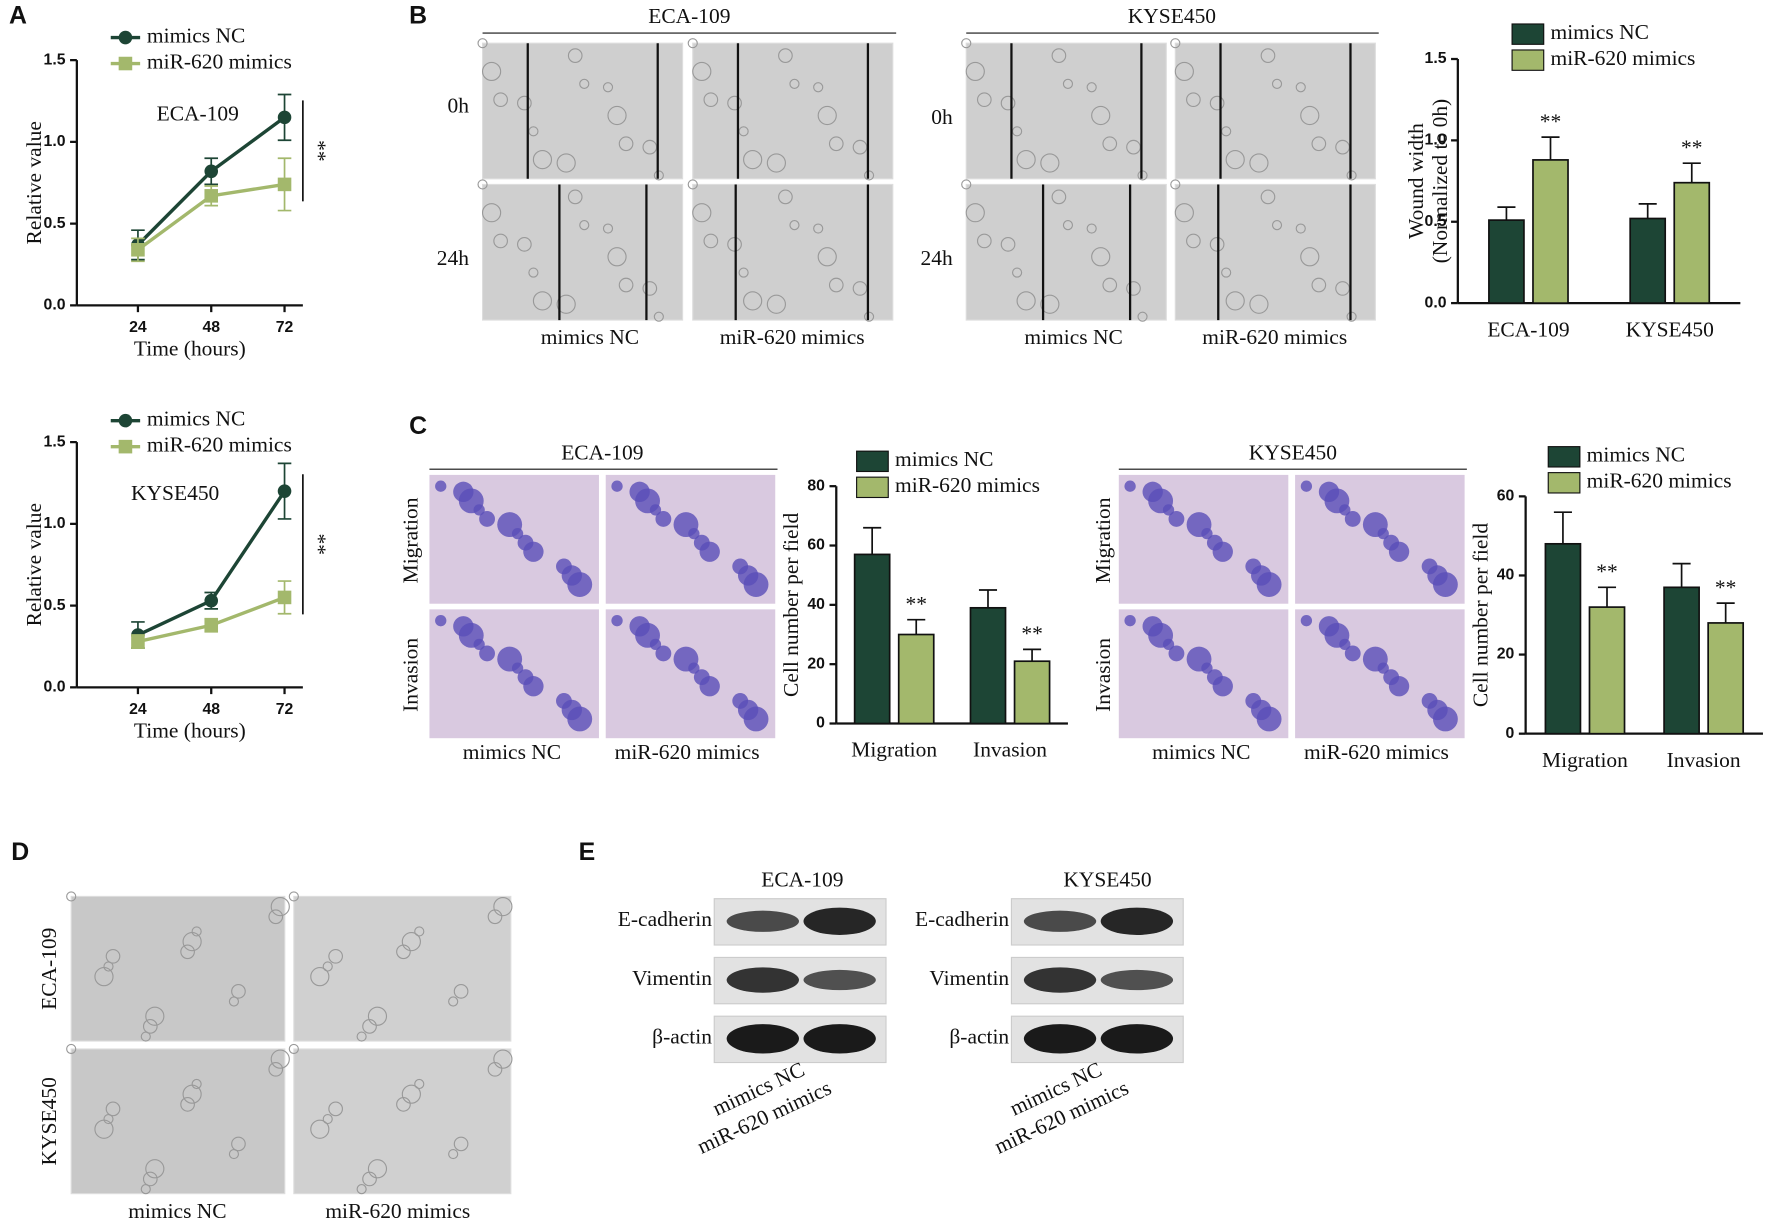 The height and width of the screenshot is (1221, 1772). I want to click on panel-letter: C, so click(418, 426).